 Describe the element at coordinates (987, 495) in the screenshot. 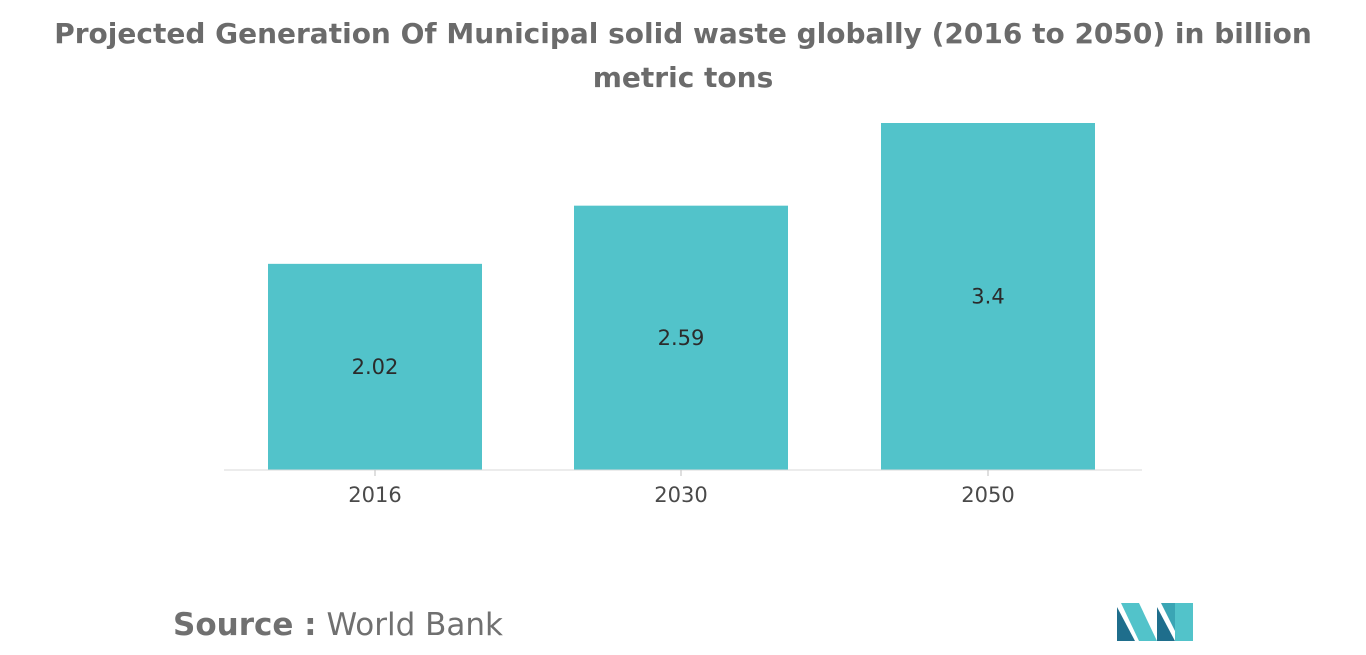

I see `x-tick-label-2050: 2050` at that location.